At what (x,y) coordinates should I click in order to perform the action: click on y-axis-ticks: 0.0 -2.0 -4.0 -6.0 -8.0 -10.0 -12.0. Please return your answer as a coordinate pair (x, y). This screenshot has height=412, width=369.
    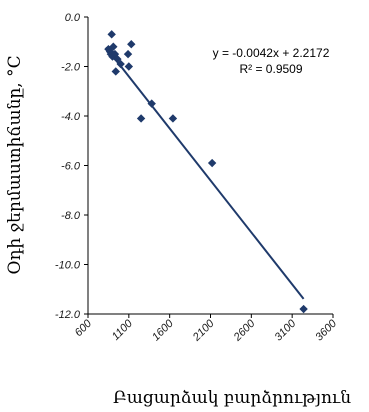
    Looking at the image, I should click on (71, 166).